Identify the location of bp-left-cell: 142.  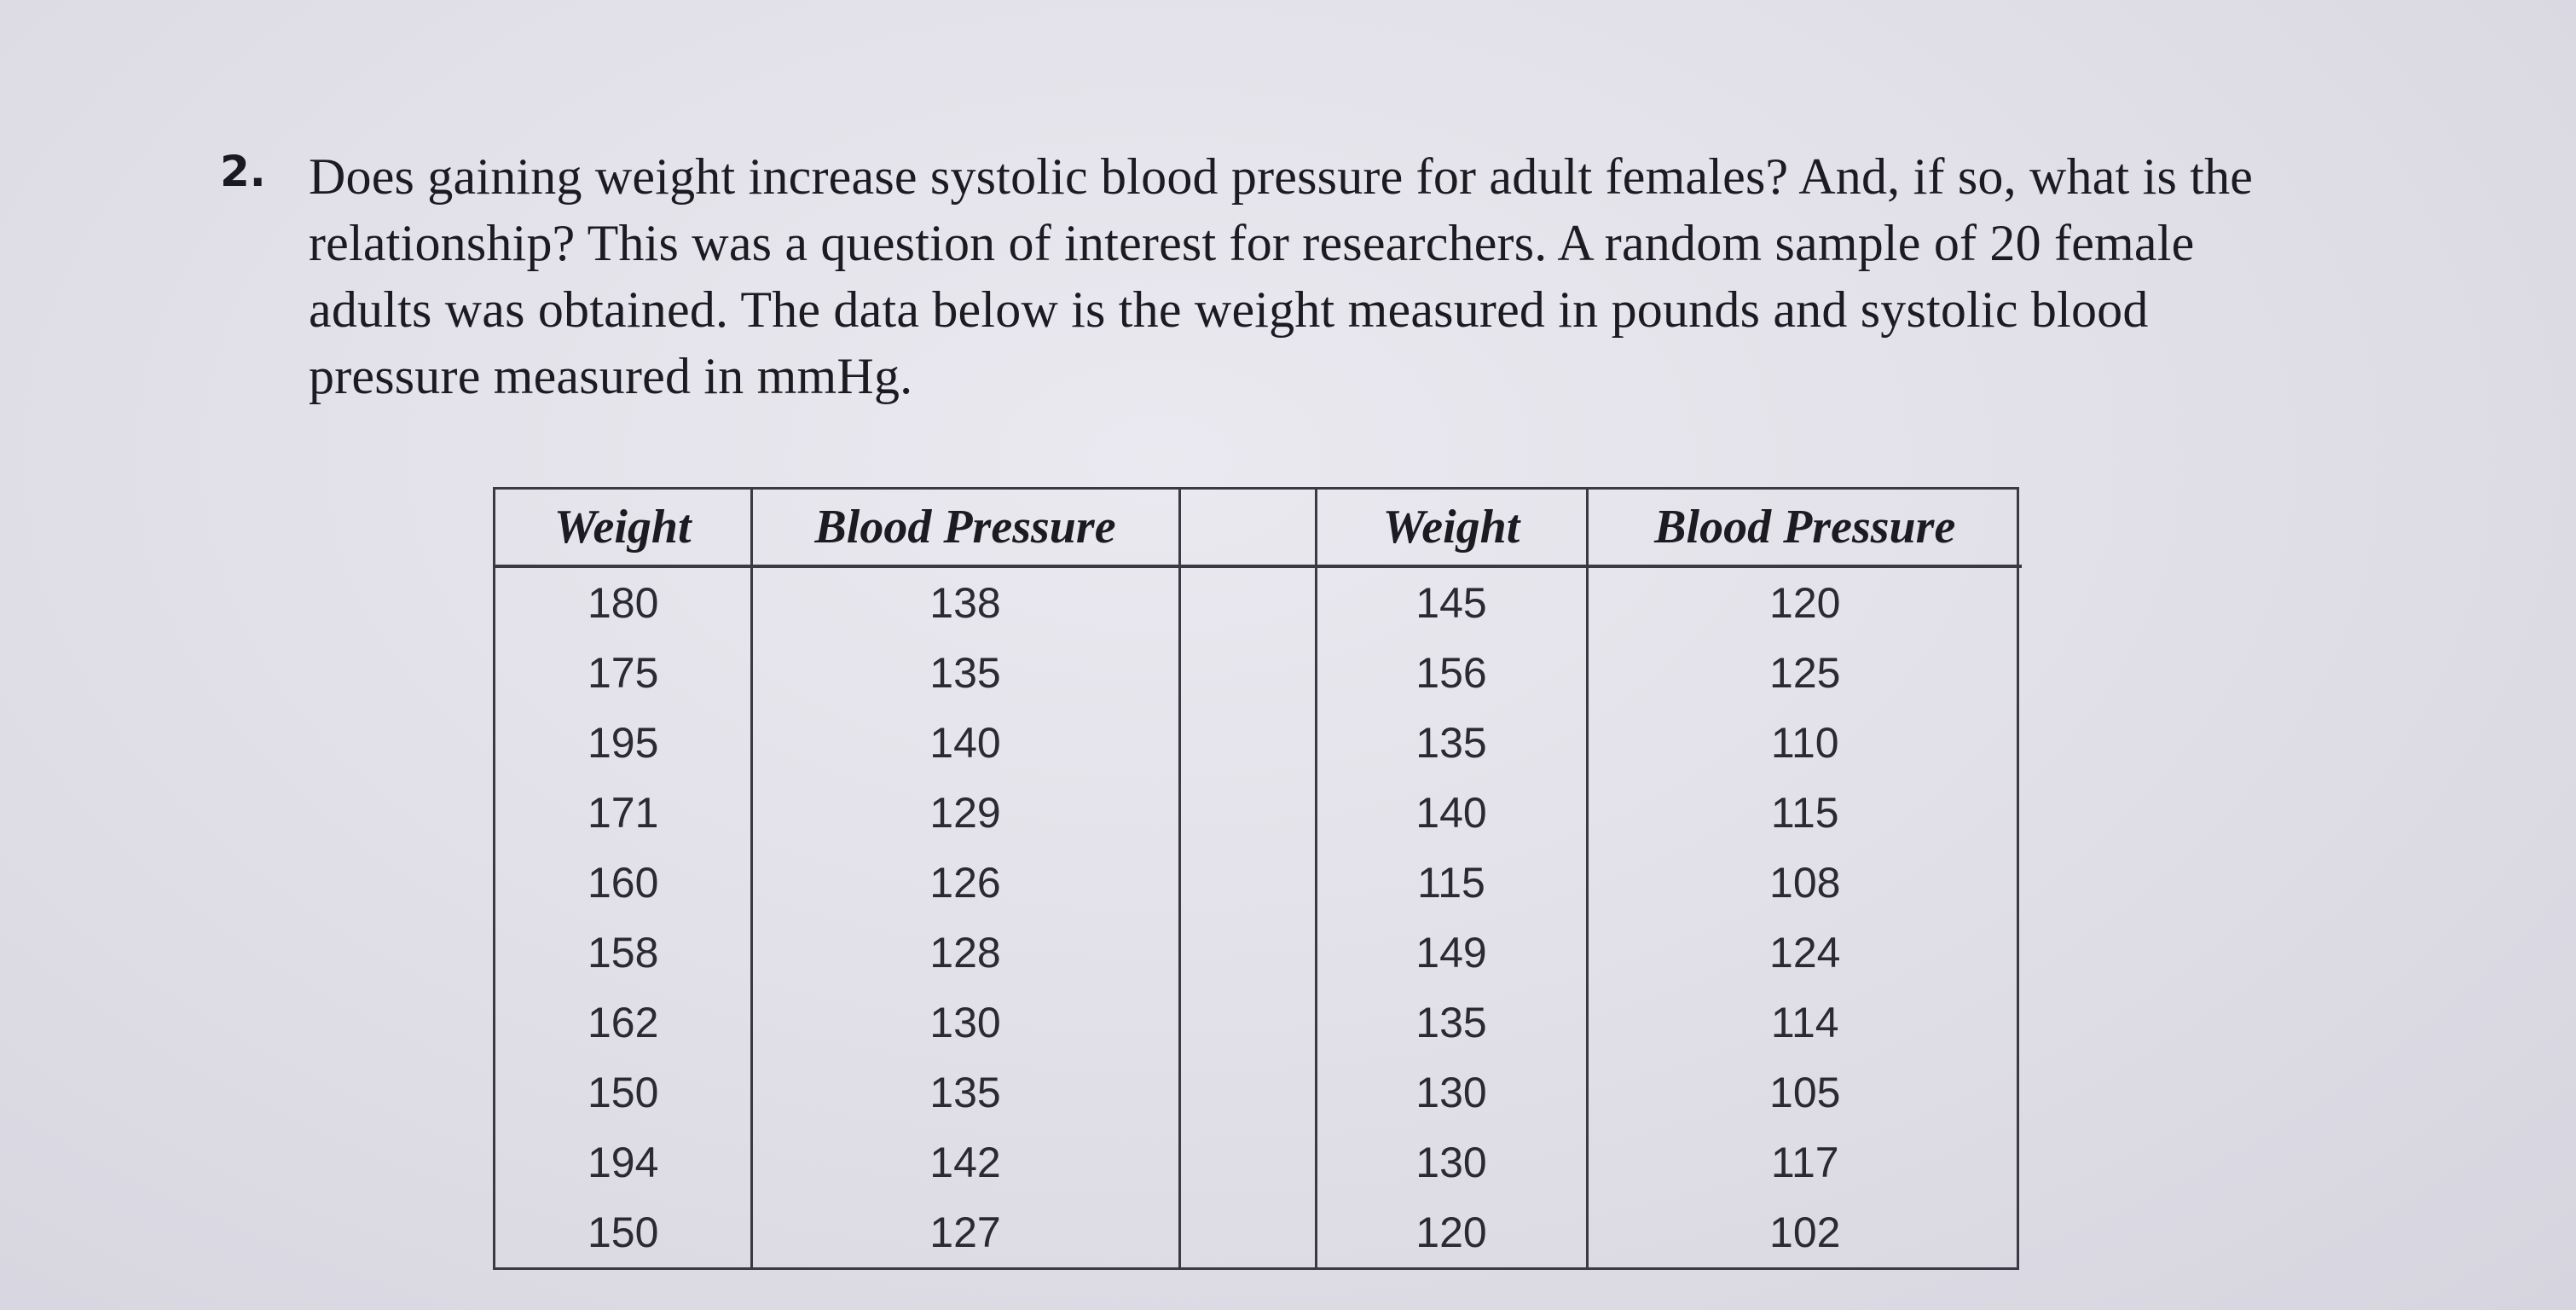
(966, 1162).